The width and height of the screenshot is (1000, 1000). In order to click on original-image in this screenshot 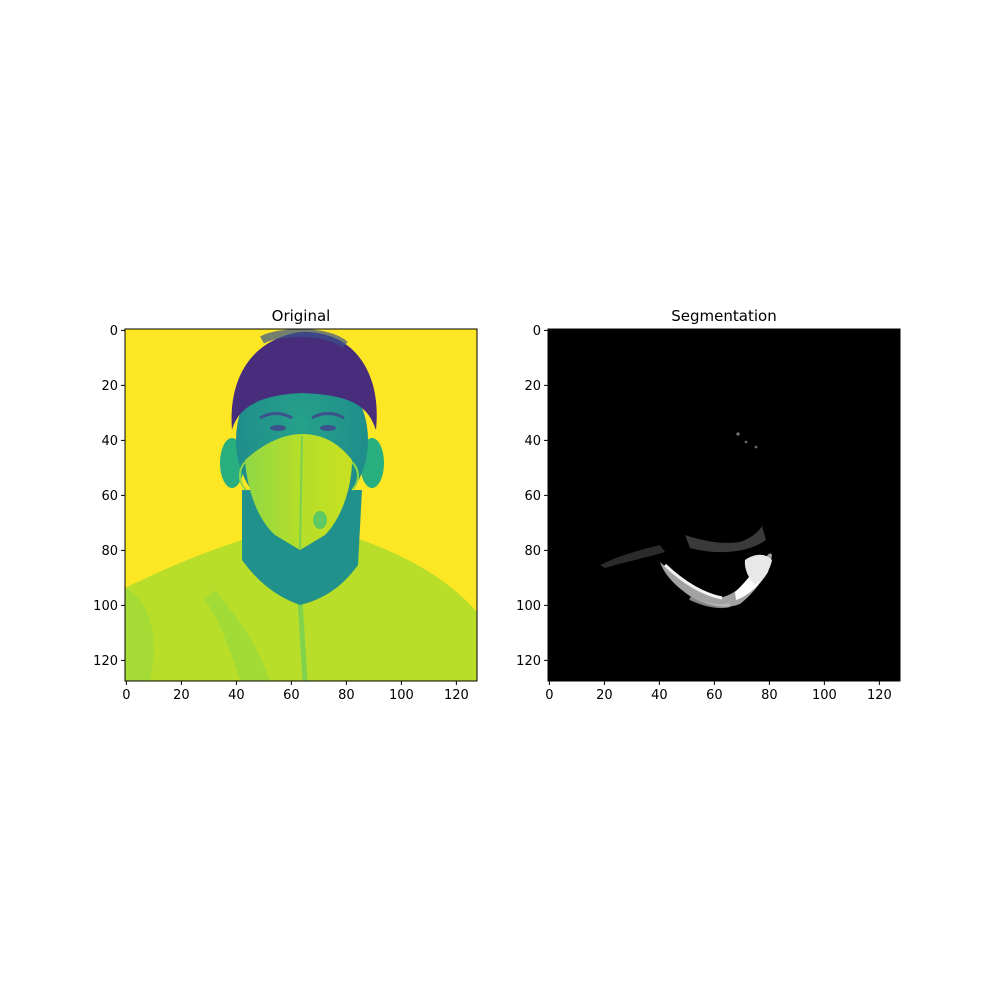, I will do `click(301, 505)`.